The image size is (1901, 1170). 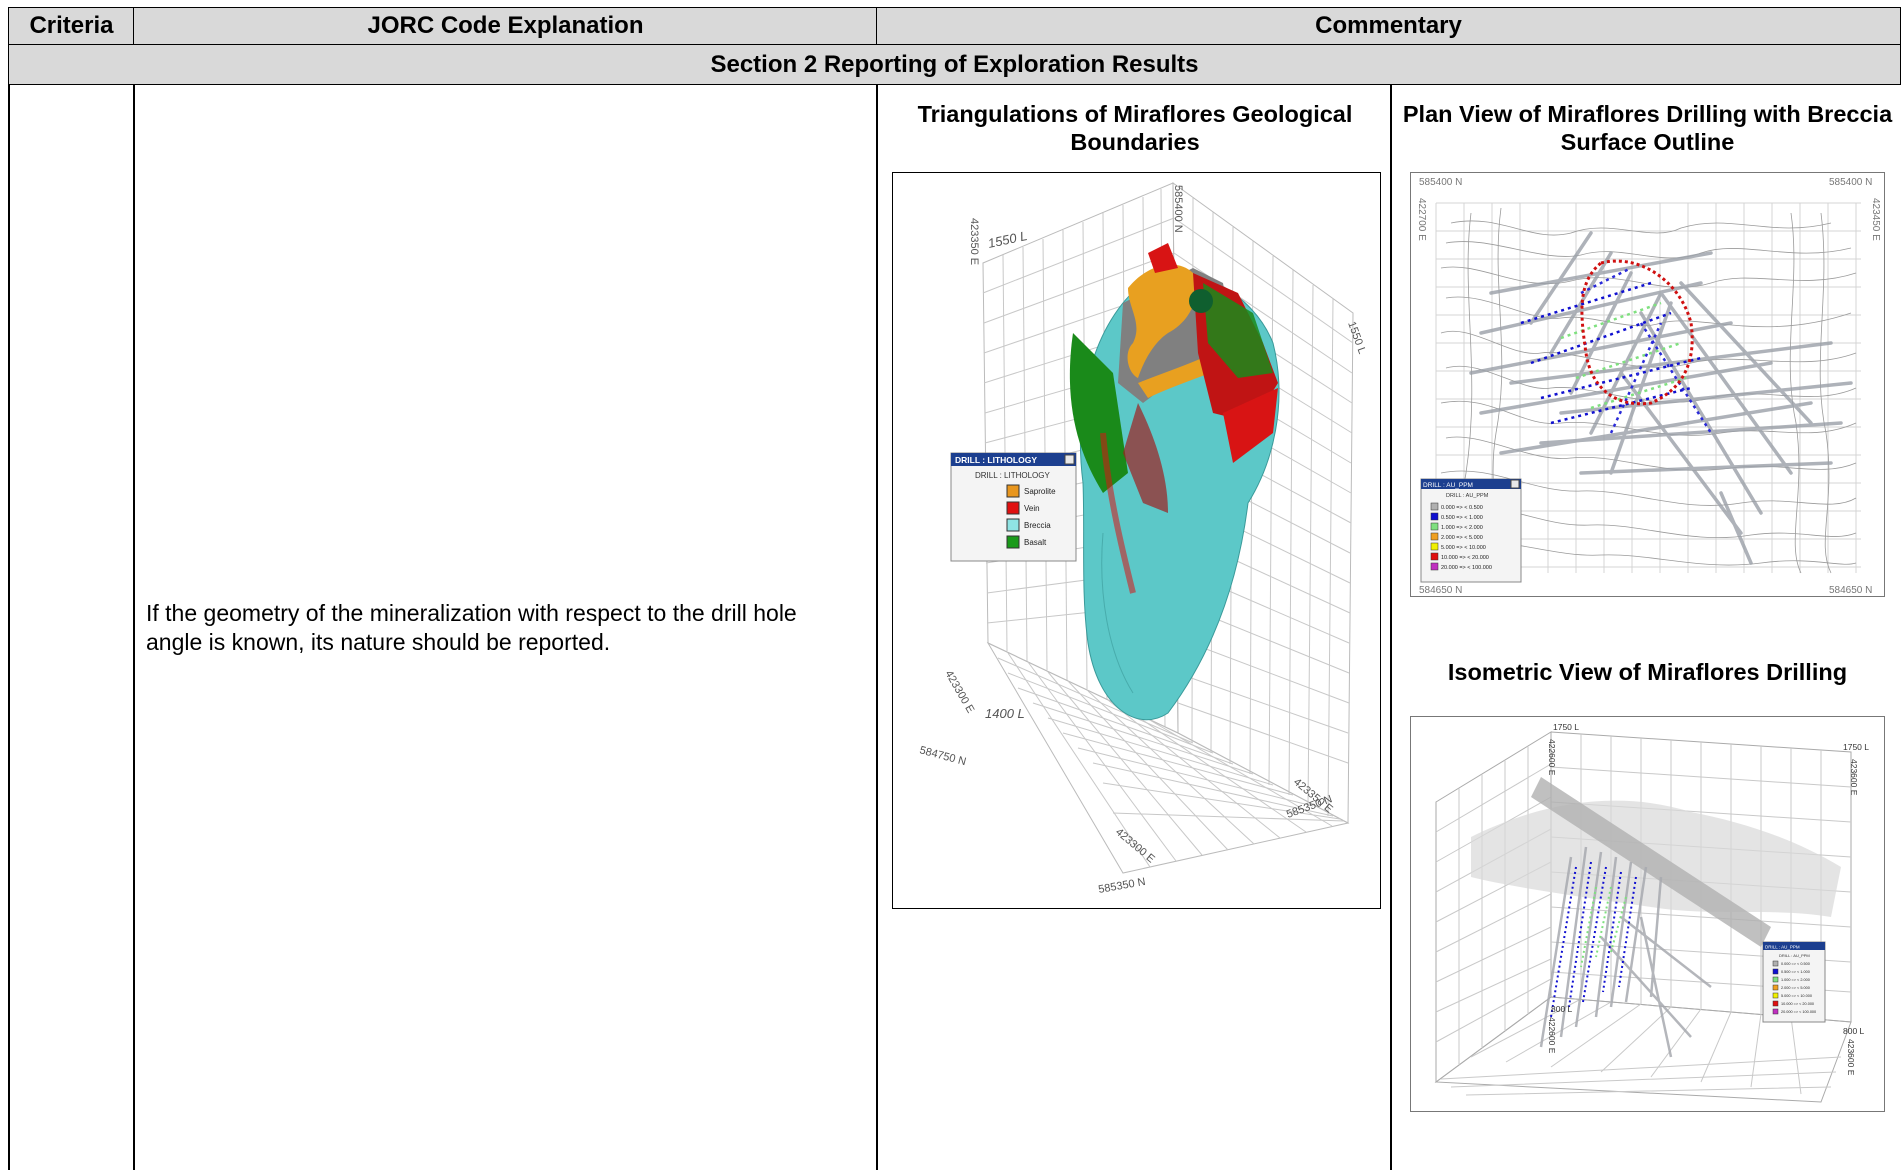 What do you see at coordinates (1391, 627) in the screenshot?
I see `col-line-commentary-split` at bounding box center [1391, 627].